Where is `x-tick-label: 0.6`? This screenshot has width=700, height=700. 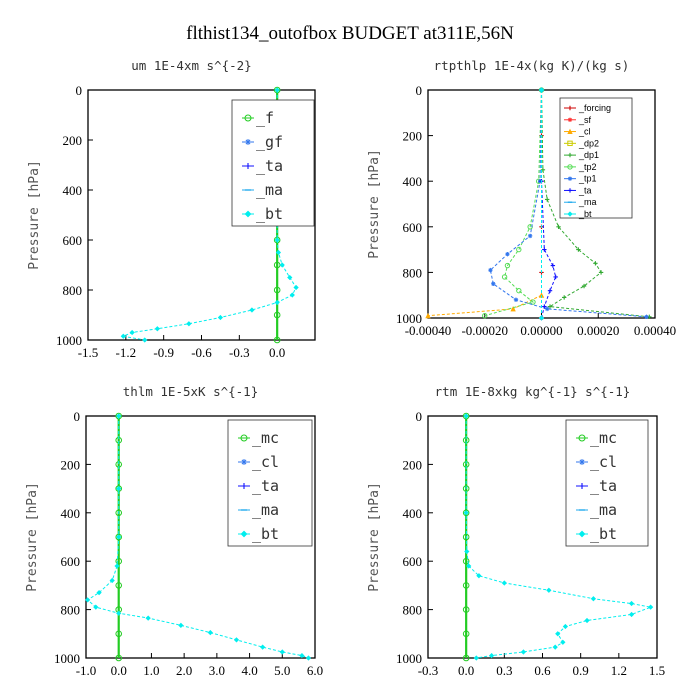
x-tick-label: 0.6 is located at coordinates (542, 670).